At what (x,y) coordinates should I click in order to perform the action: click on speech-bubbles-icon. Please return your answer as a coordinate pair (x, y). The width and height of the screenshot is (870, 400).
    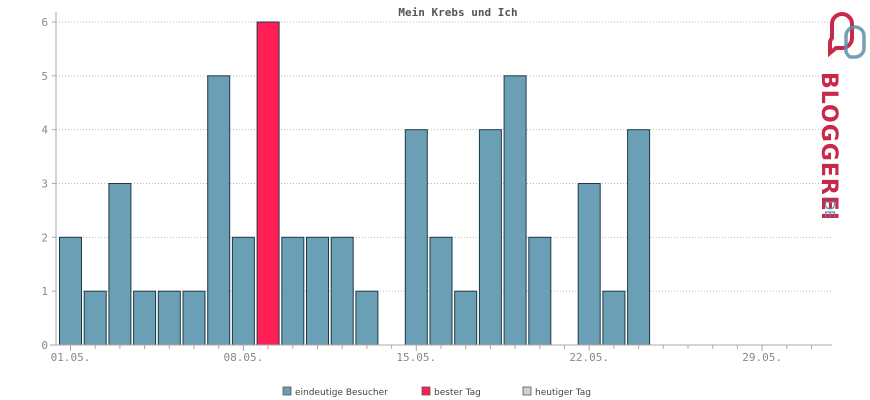
    Looking at the image, I should click on (846, 35).